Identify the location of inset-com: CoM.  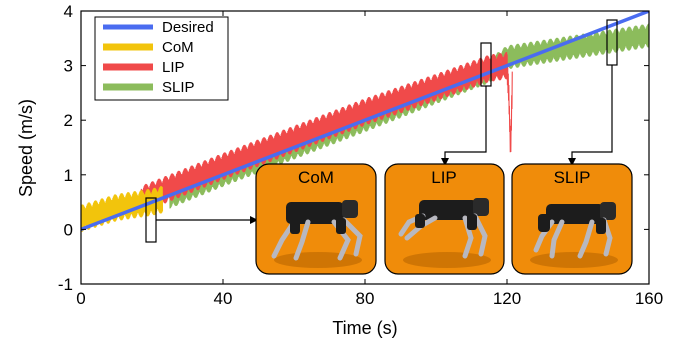
(316, 219).